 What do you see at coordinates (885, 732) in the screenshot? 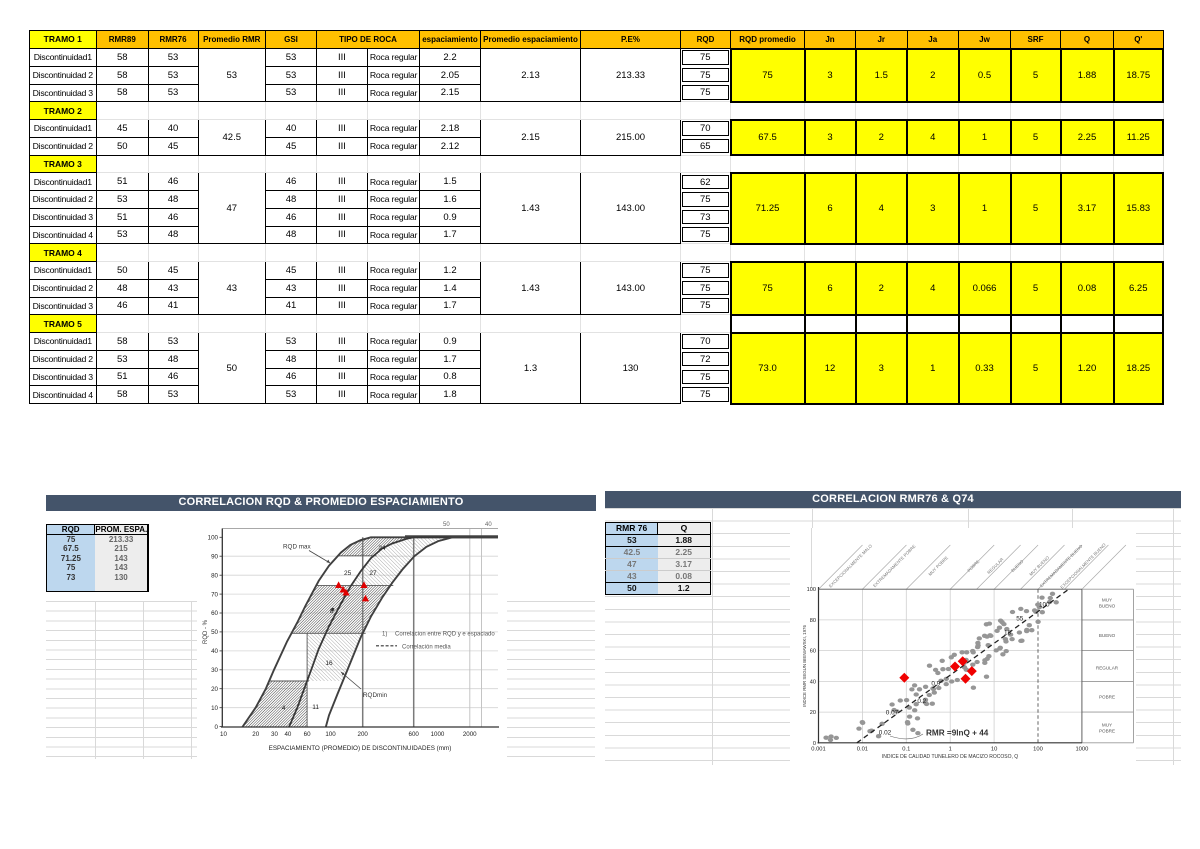
I see `svg-text: 0.02` at bounding box center [885, 732].